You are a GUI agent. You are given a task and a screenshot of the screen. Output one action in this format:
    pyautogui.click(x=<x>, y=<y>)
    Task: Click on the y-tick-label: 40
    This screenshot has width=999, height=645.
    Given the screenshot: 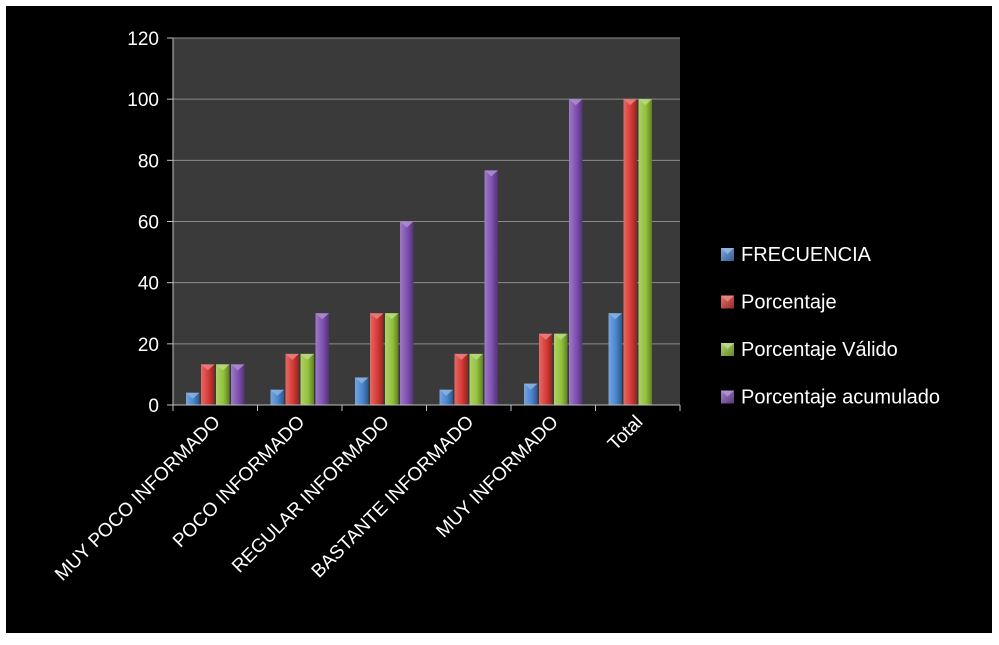 What is the action you would take?
    pyautogui.click(x=148, y=284)
    